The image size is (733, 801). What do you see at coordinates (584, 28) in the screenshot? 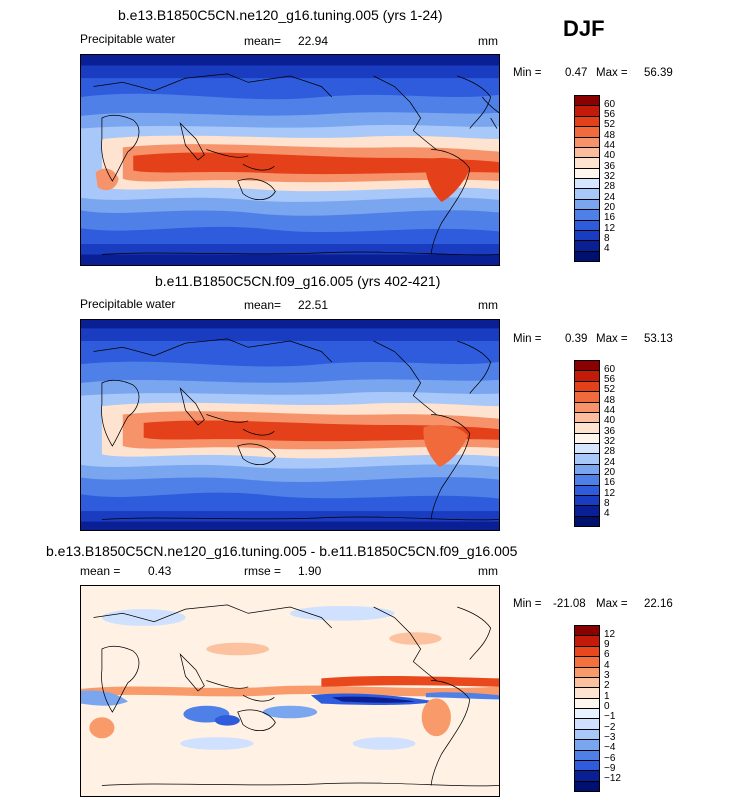
I see `season-label: DJF` at bounding box center [584, 28].